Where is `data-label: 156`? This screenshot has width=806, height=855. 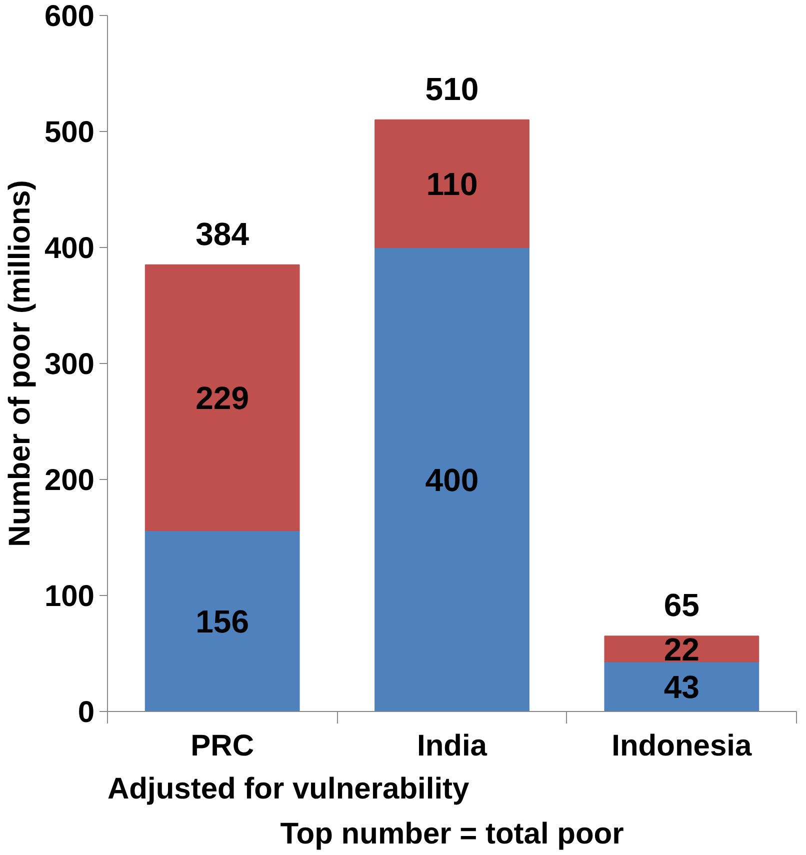
data-label: 156 is located at coordinates (223, 622).